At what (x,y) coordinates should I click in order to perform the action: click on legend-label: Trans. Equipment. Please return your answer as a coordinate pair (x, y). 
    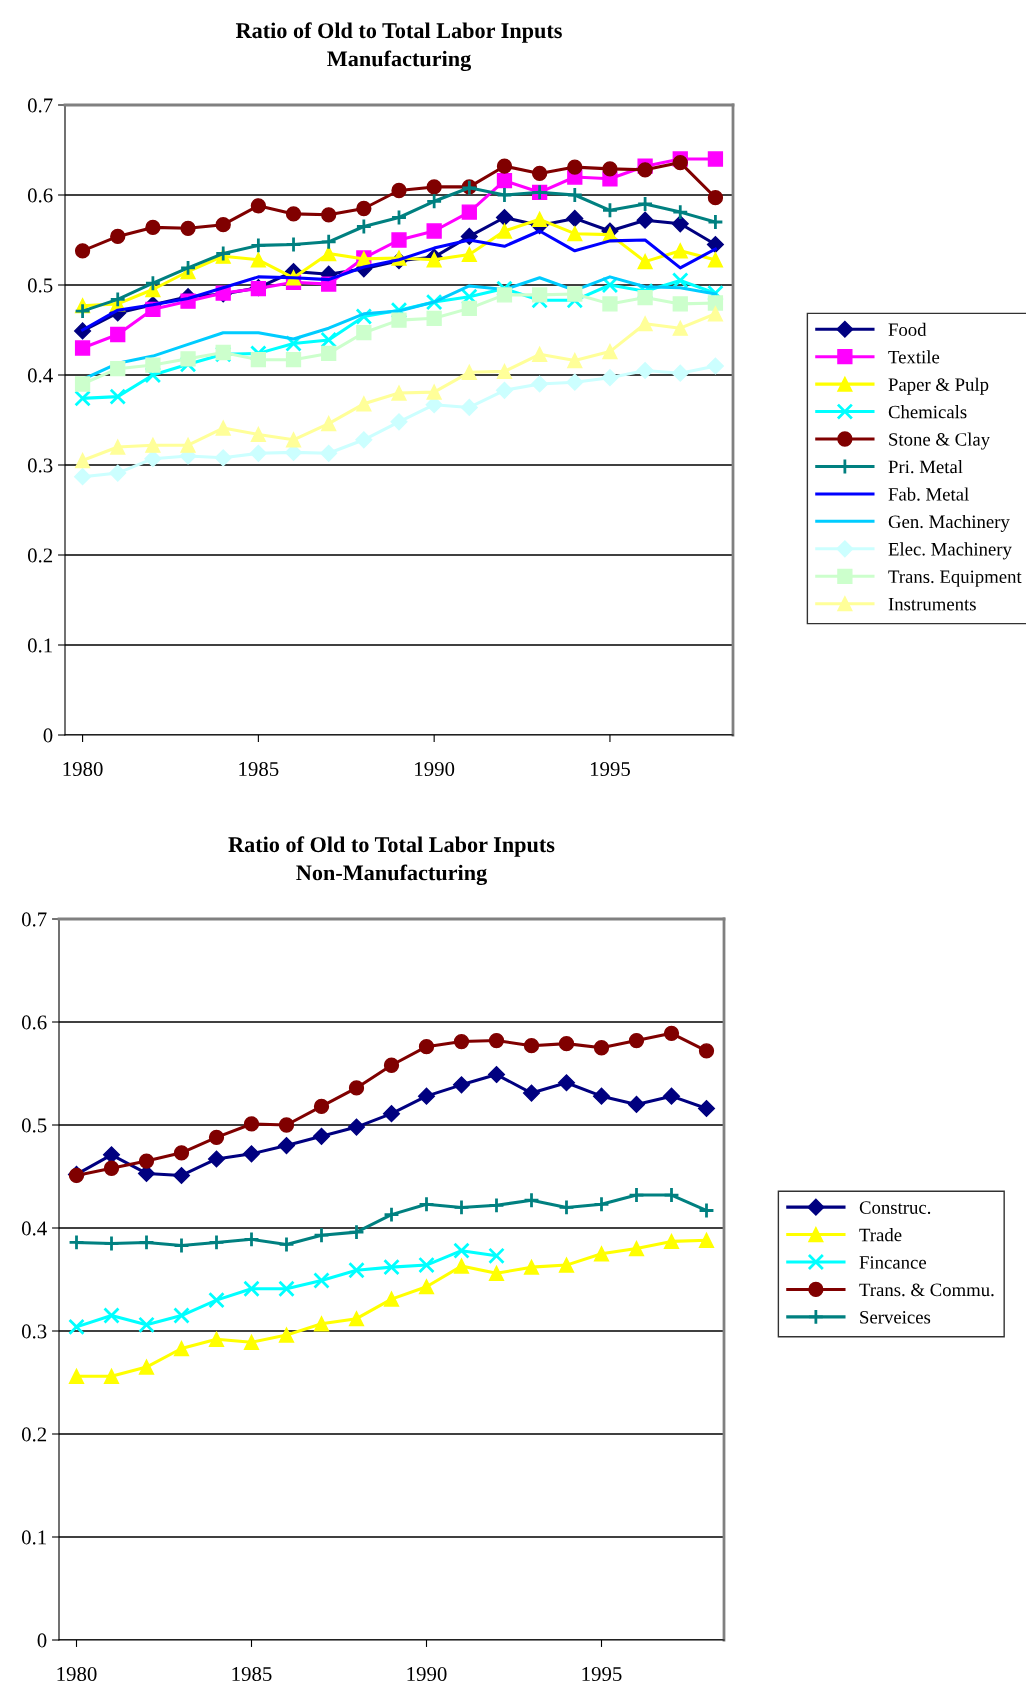
    Looking at the image, I should click on (955, 578).